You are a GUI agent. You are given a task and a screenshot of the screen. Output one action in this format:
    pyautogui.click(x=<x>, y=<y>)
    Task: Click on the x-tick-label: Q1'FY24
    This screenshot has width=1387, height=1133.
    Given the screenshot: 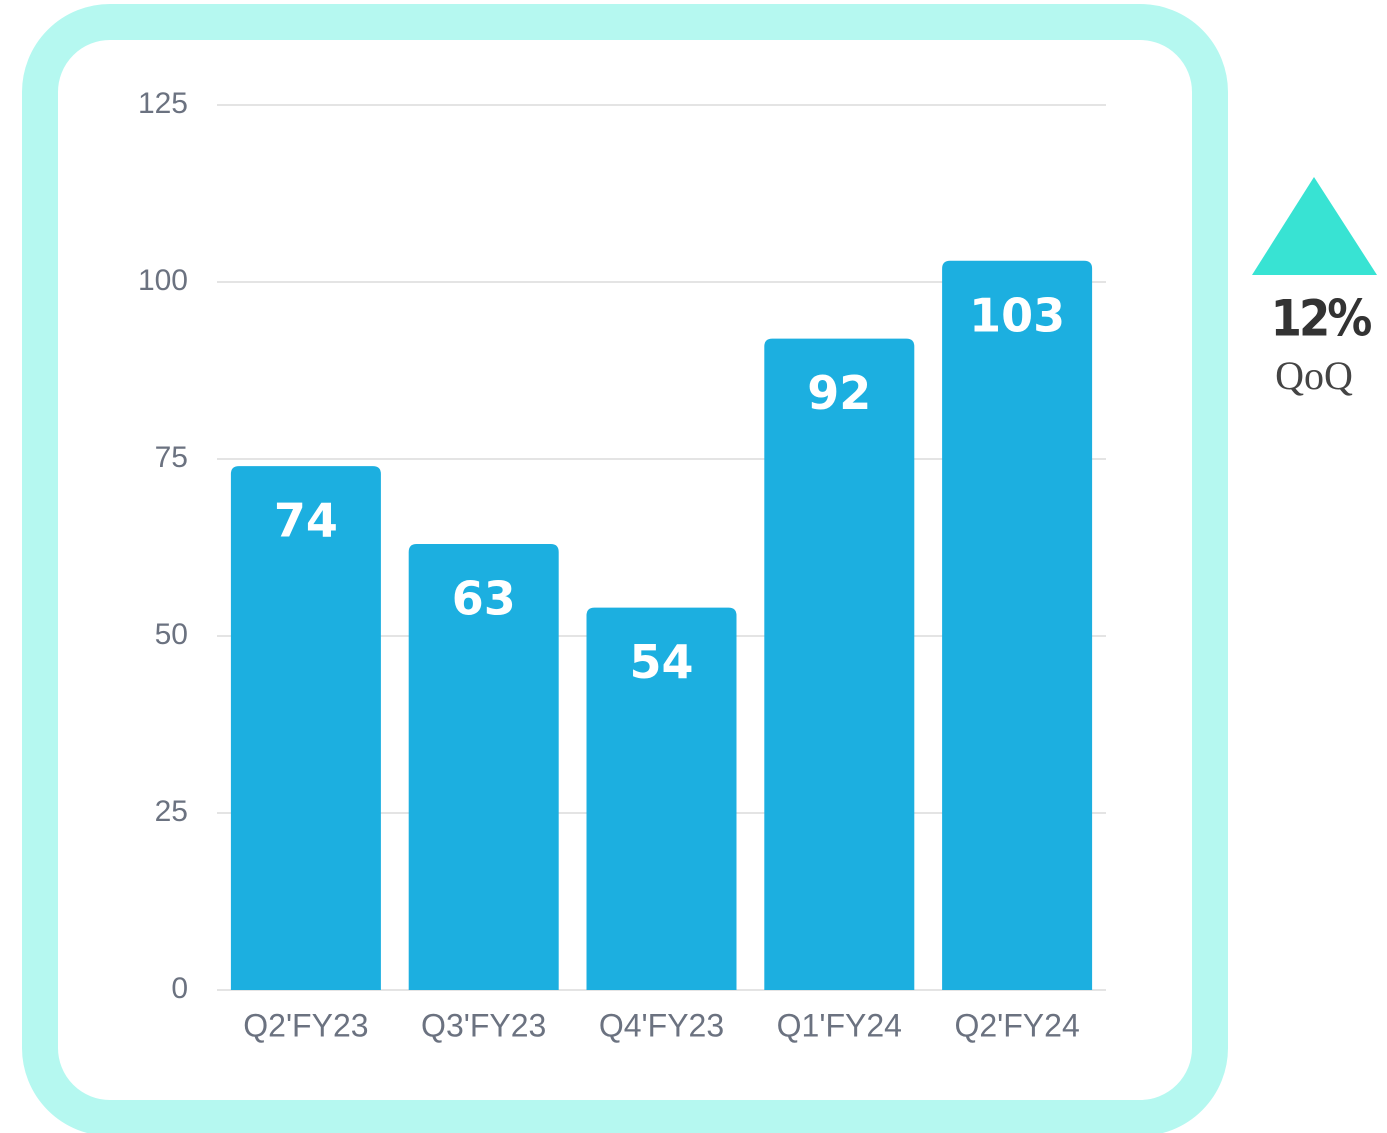 What is the action you would take?
    pyautogui.click(x=839, y=1025)
    